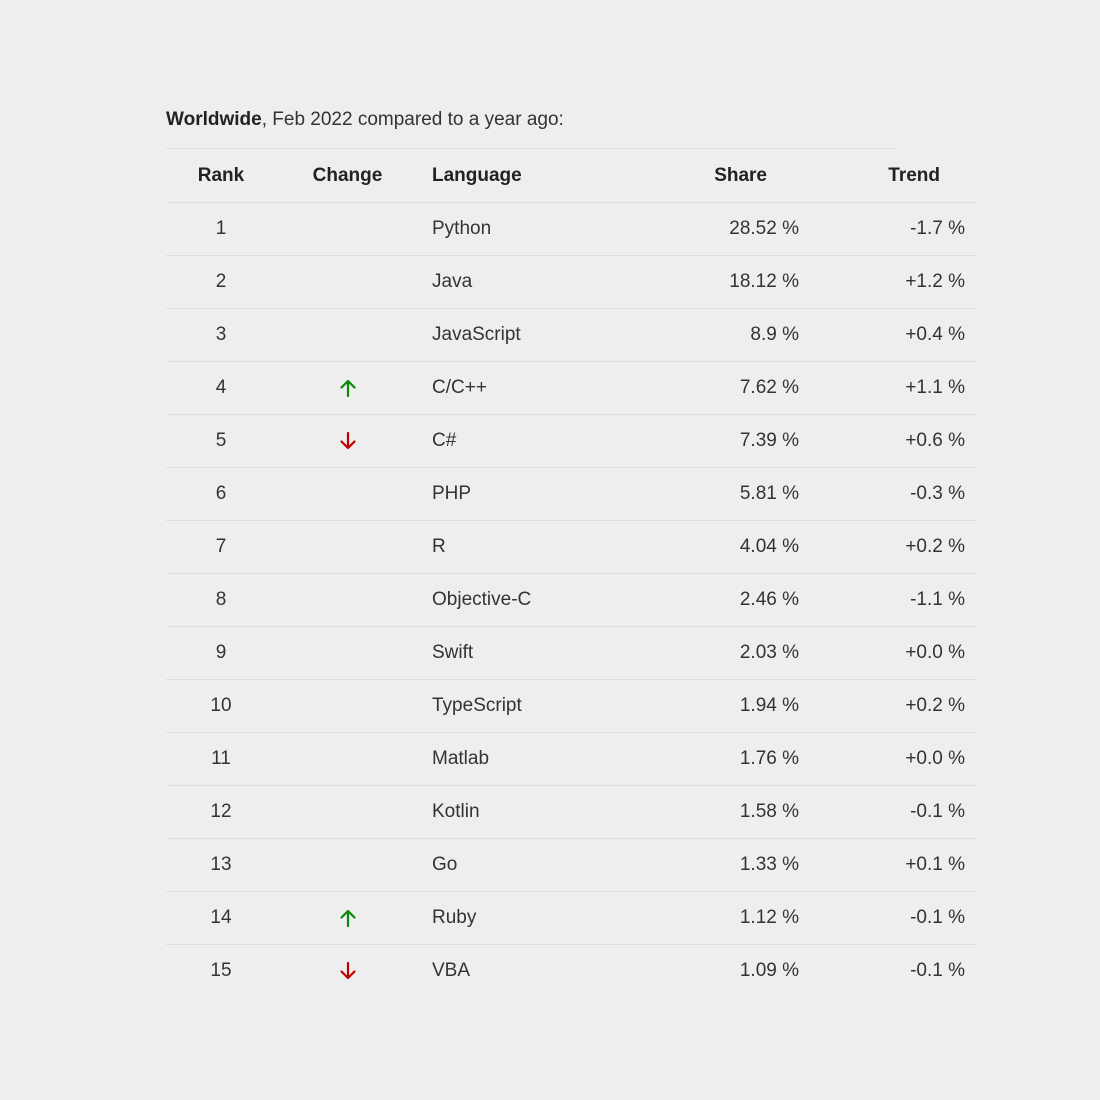 This screenshot has width=1100, height=1100. Describe the element at coordinates (520, 494) in the screenshot. I see `language-cell: PHP` at that location.